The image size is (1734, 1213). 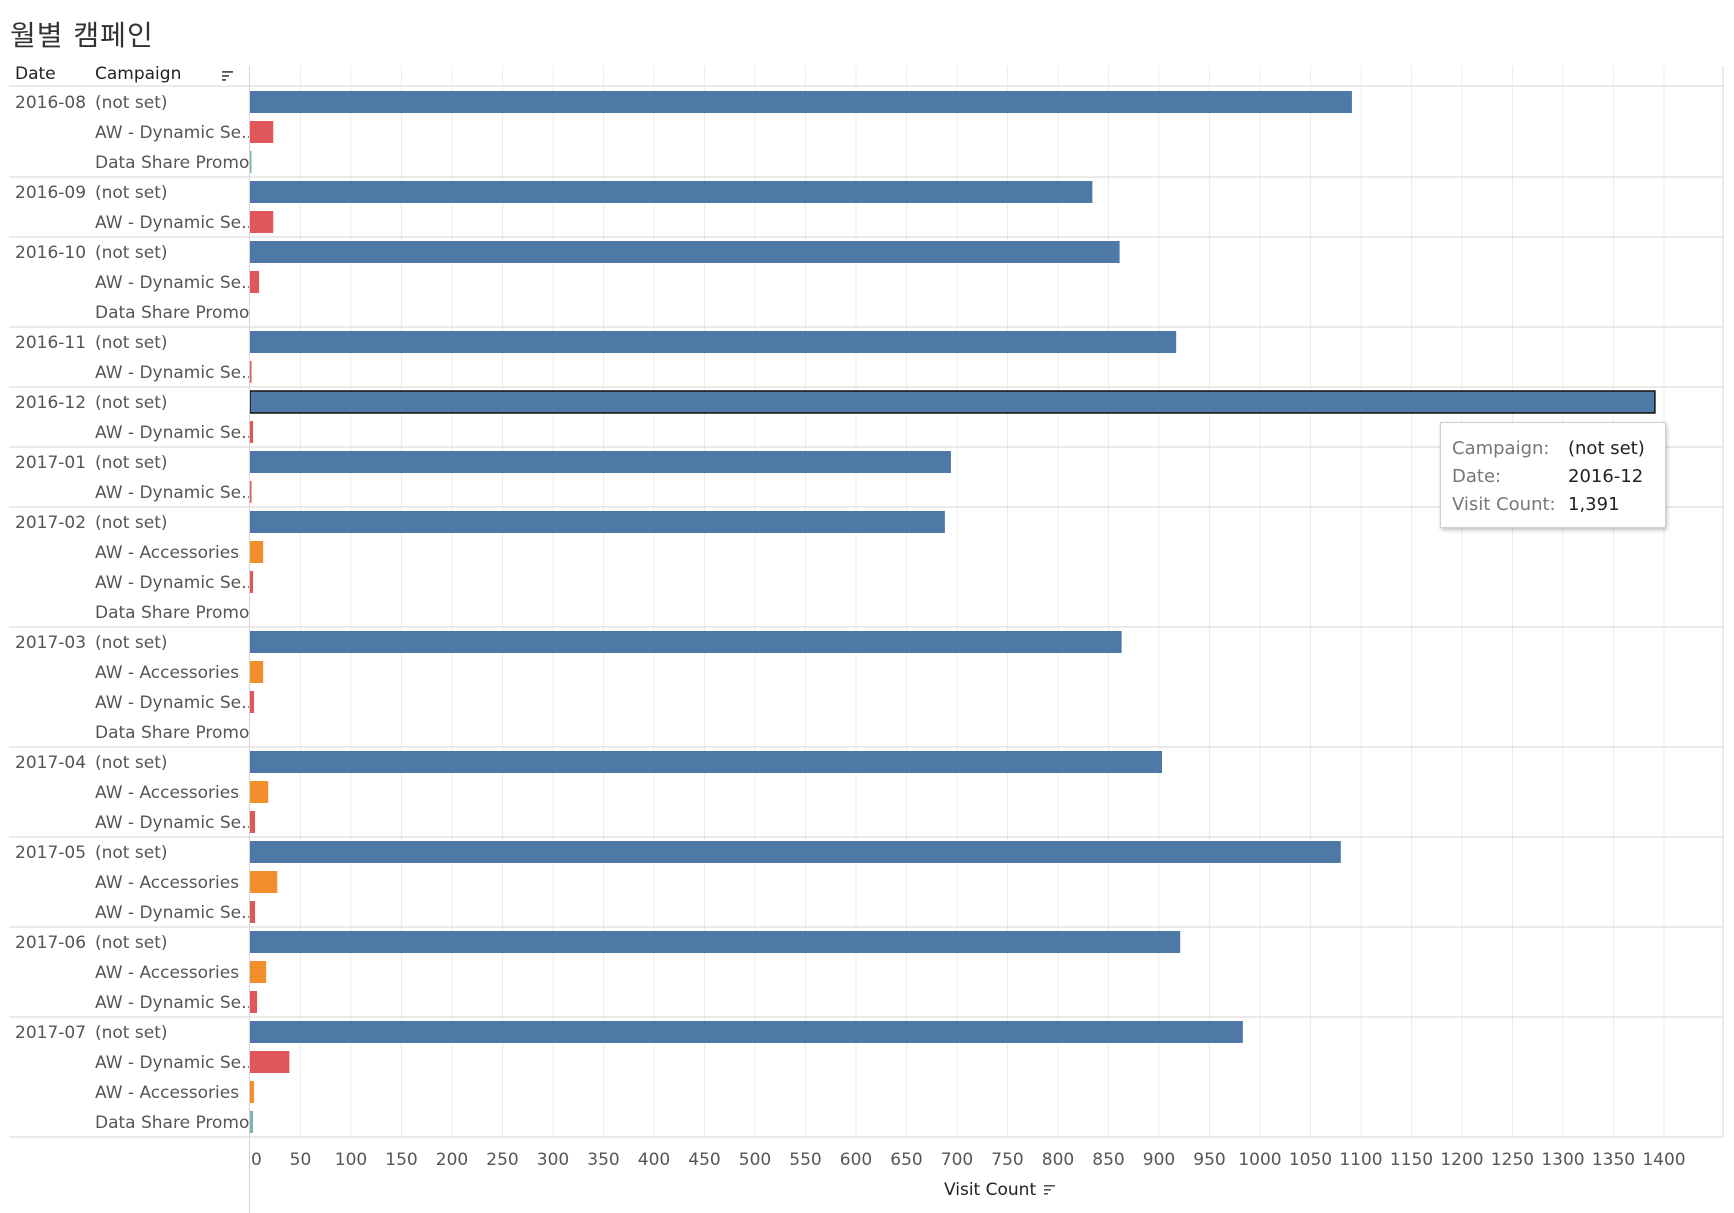 I want to click on date-label: 2017-07, so click(x=50, y=1033).